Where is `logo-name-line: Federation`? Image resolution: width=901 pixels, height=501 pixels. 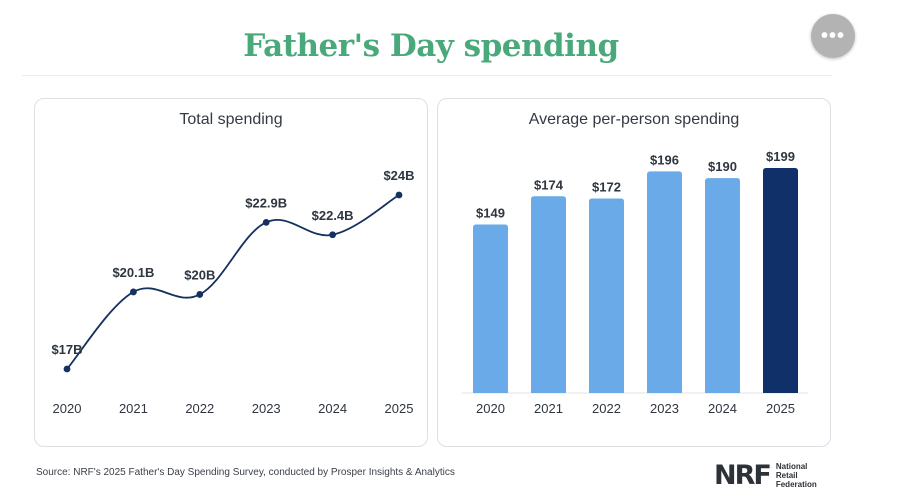 logo-name-line: Federation is located at coordinates (796, 484).